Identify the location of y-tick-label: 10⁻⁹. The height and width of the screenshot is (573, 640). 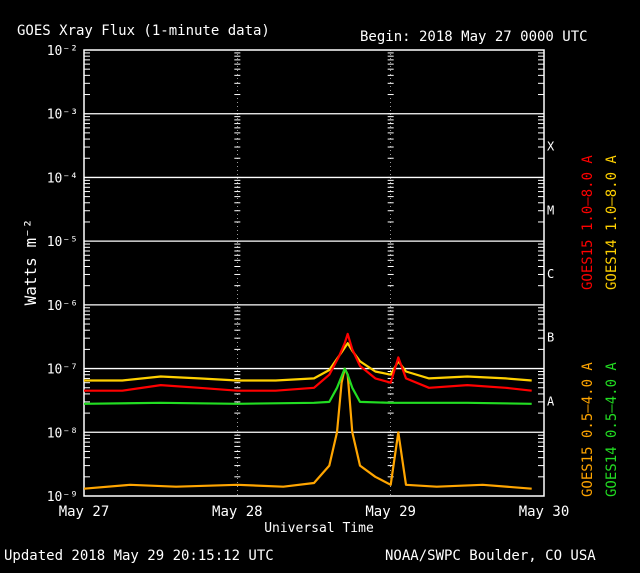
(62, 497).